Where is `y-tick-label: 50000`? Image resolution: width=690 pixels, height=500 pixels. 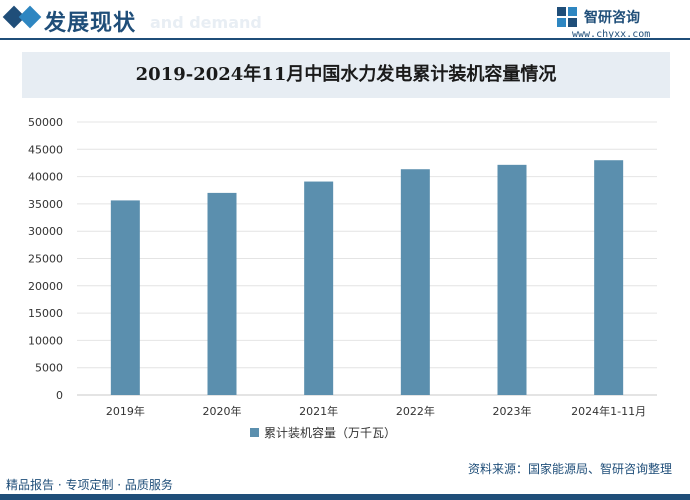
y-tick-label: 50000 is located at coordinates (45, 122).